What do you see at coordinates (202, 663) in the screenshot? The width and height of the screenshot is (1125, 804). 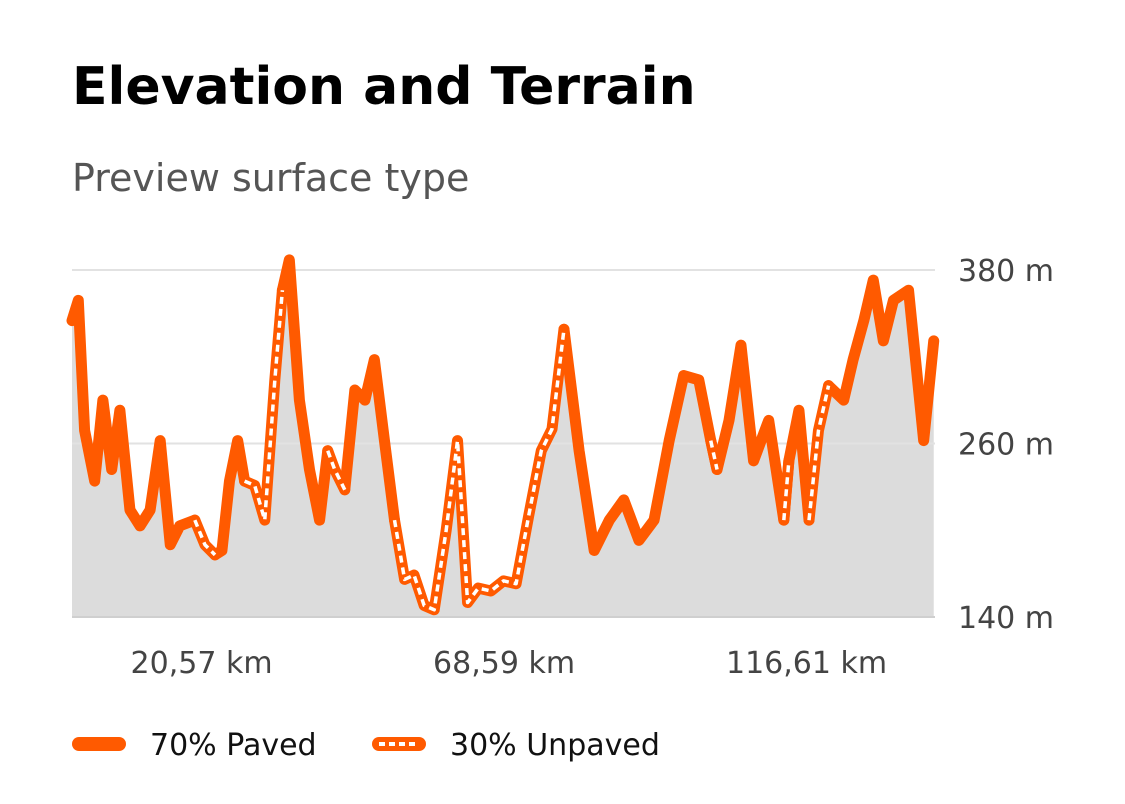 I see `x-tick-label: 20,57 km` at bounding box center [202, 663].